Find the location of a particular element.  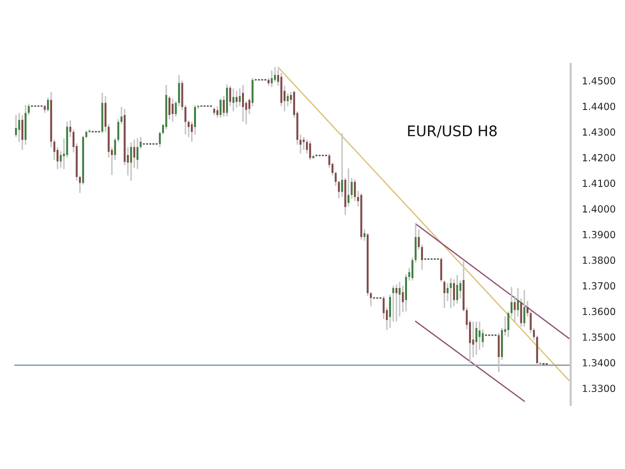

y-tick-label: 1.4000 is located at coordinates (599, 209).